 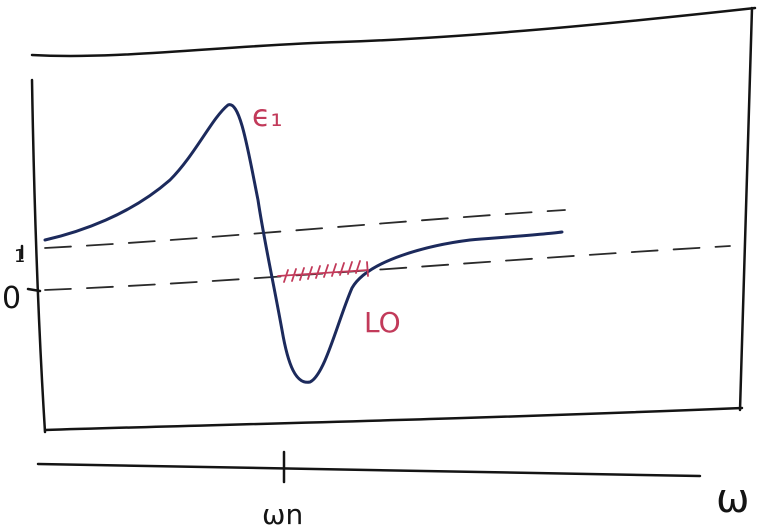 What do you see at coordinates (38, 256) in the screenshot?
I see `y-axis` at bounding box center [38, 256].